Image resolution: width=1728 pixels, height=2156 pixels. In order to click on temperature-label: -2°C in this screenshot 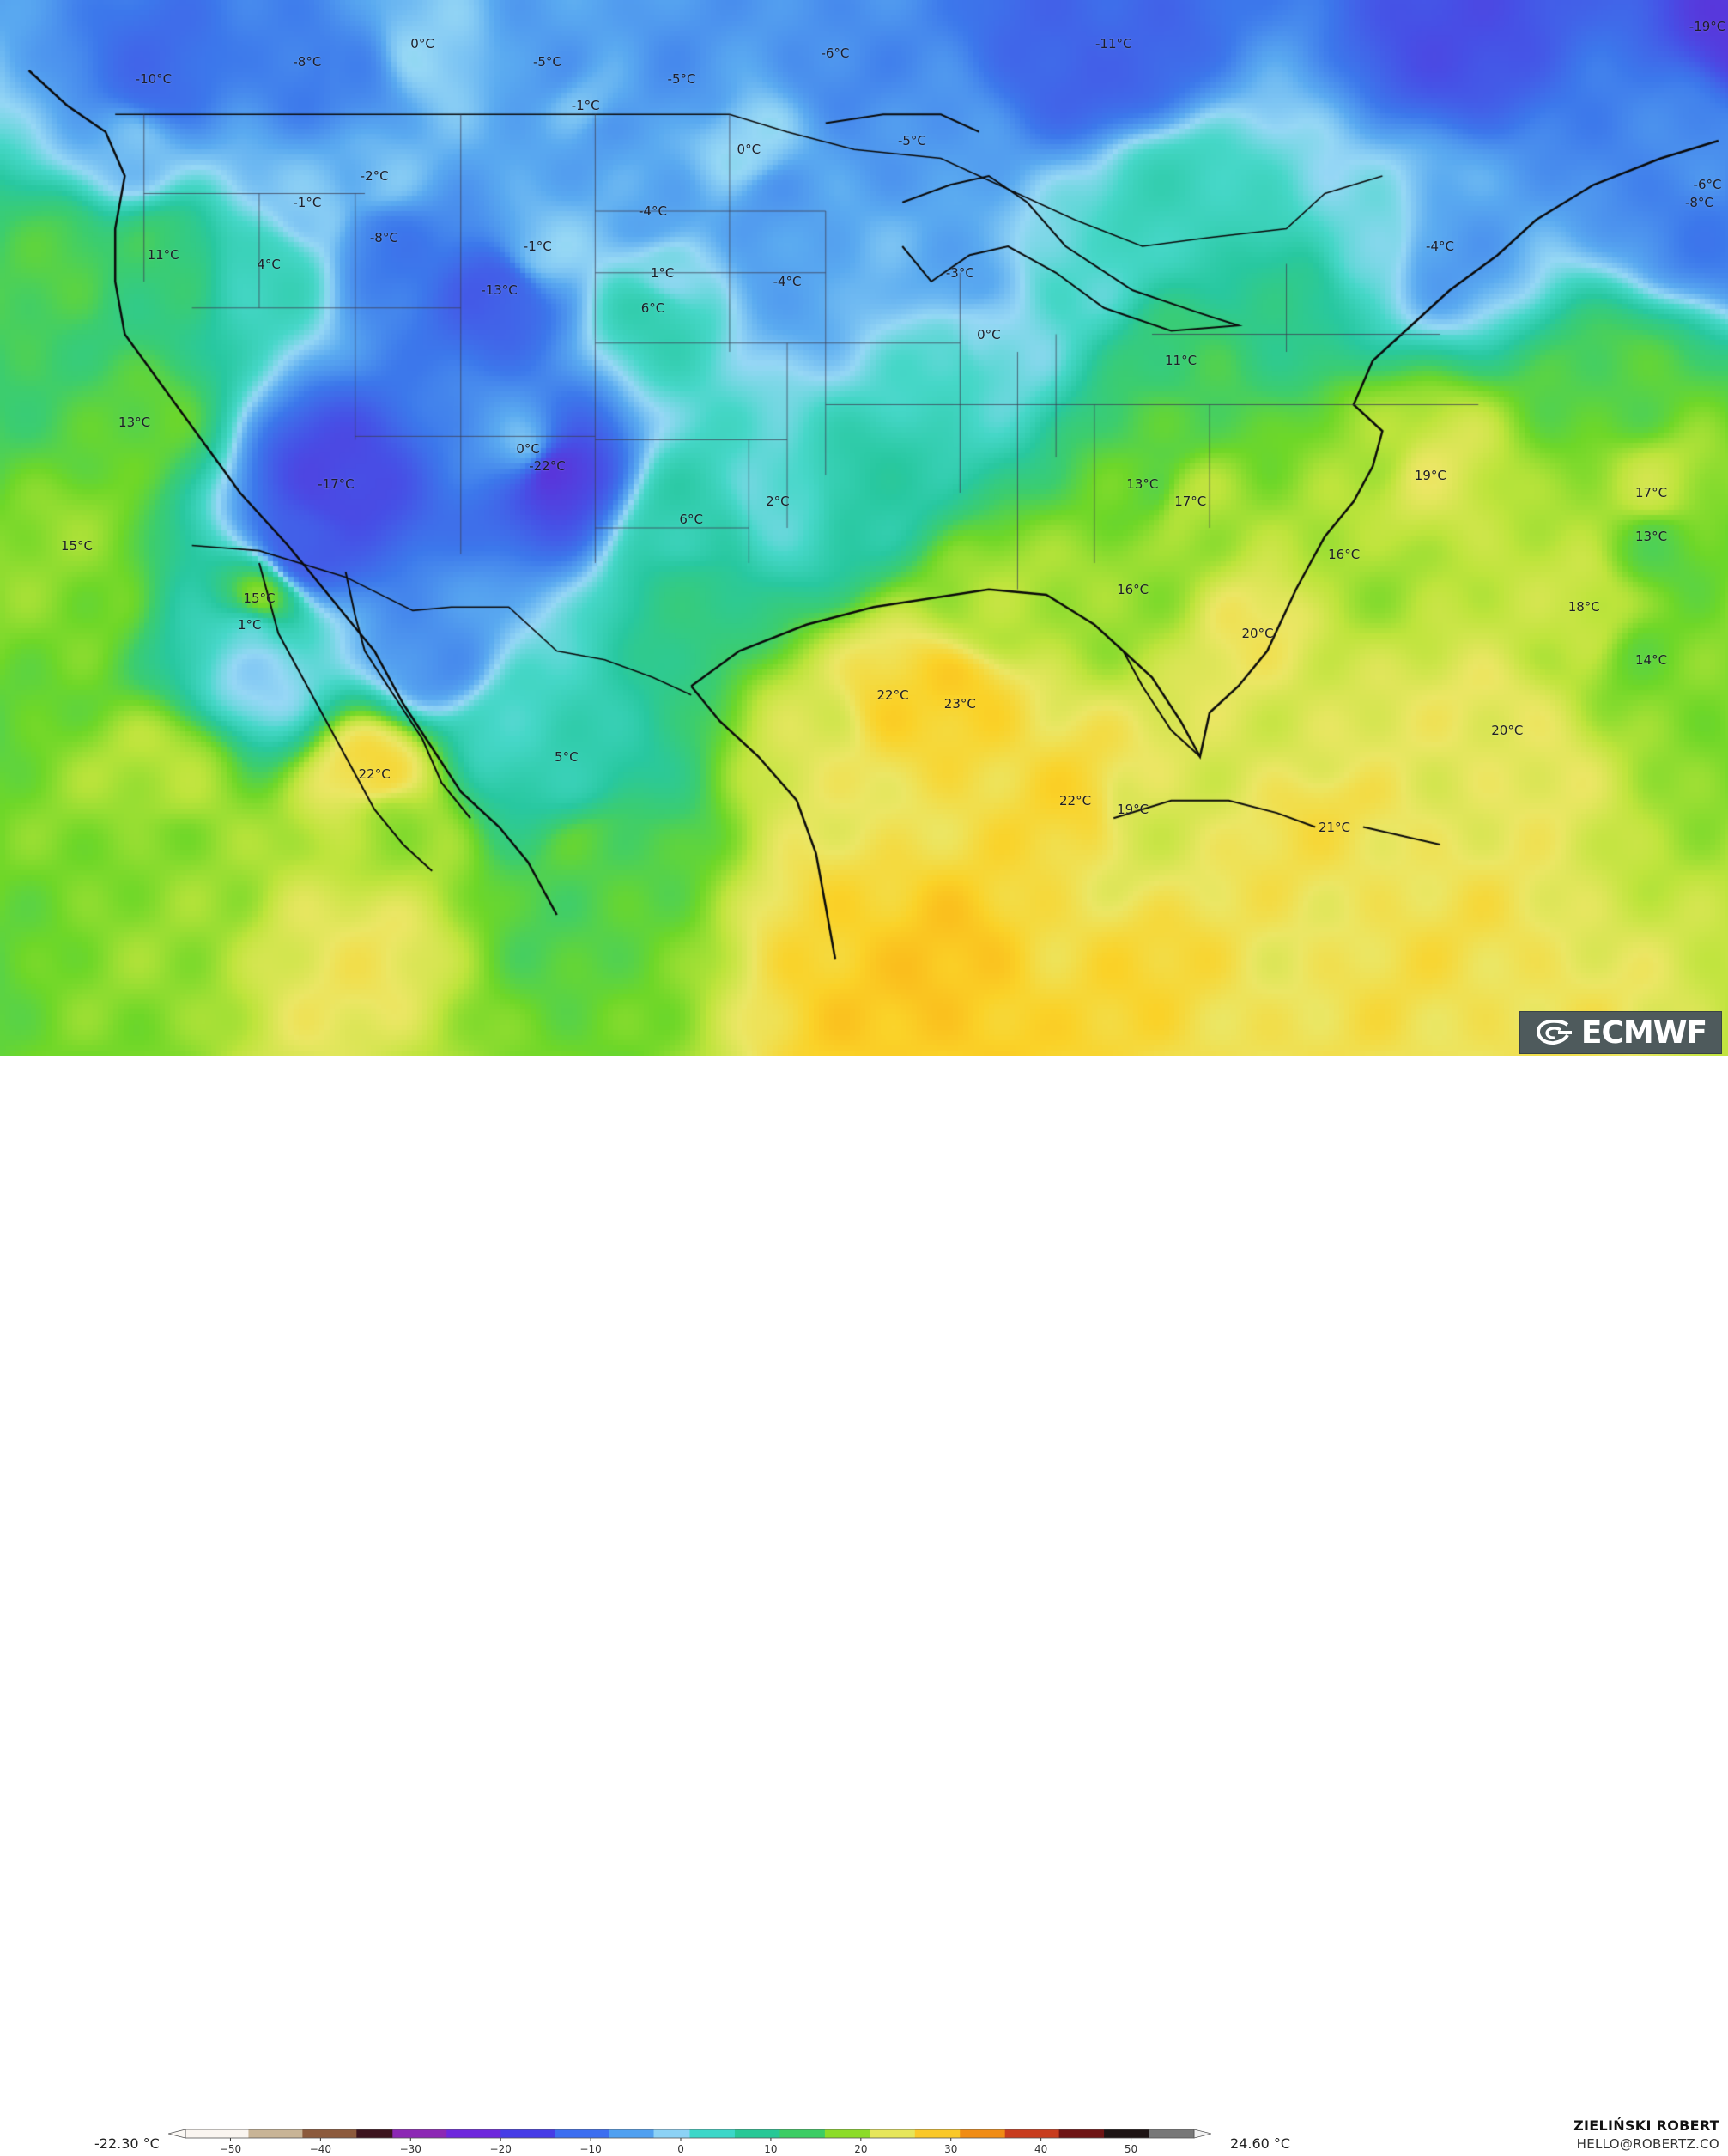, I will do `click(374, 176)`.